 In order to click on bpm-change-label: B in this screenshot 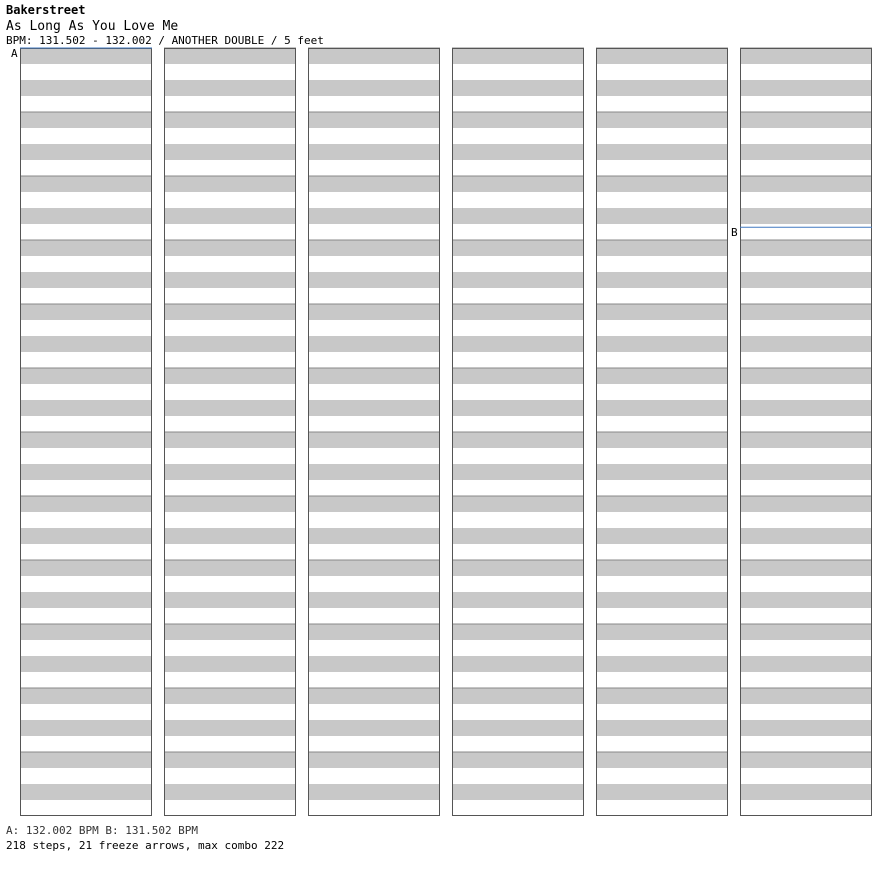, I will do `click(734, 232)`.